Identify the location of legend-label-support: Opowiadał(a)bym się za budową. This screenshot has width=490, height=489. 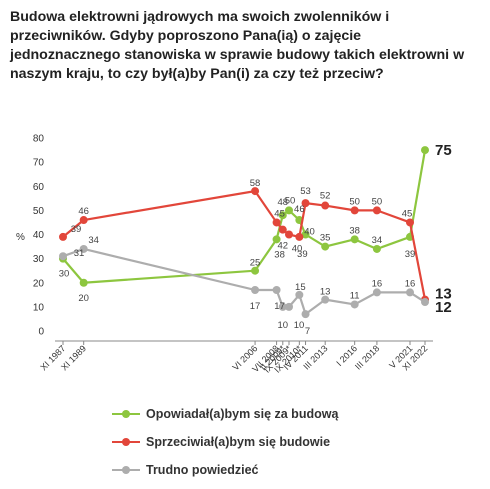
(242, 414).